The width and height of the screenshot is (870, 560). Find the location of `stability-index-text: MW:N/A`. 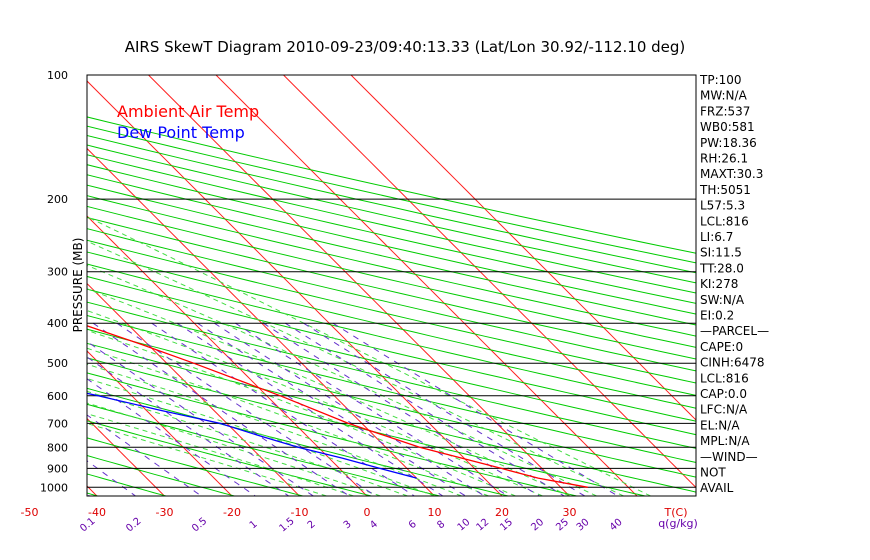

stability-index-text: MW:N/A is located at coordinates (724, 96).